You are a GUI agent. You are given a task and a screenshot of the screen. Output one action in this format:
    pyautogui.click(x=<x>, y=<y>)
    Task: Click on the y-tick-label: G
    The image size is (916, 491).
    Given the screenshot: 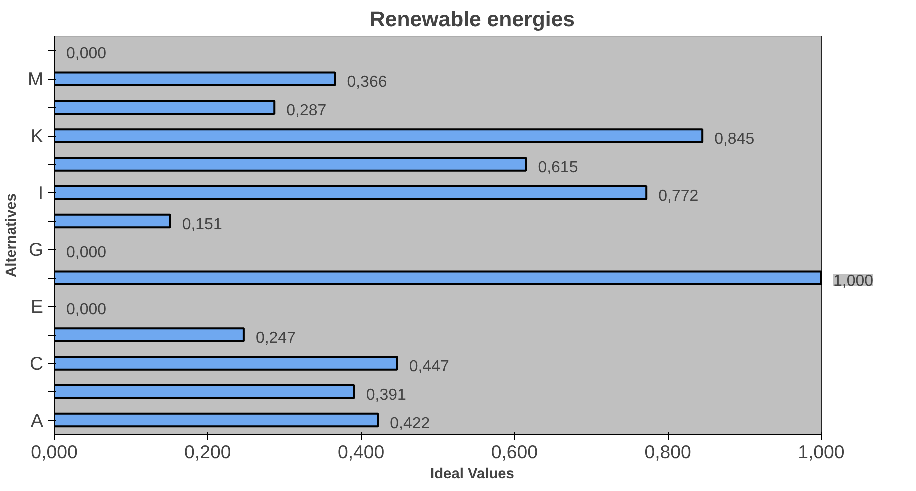 What is the action you would take?
    pyautogui.click(x=36, y=249)
    